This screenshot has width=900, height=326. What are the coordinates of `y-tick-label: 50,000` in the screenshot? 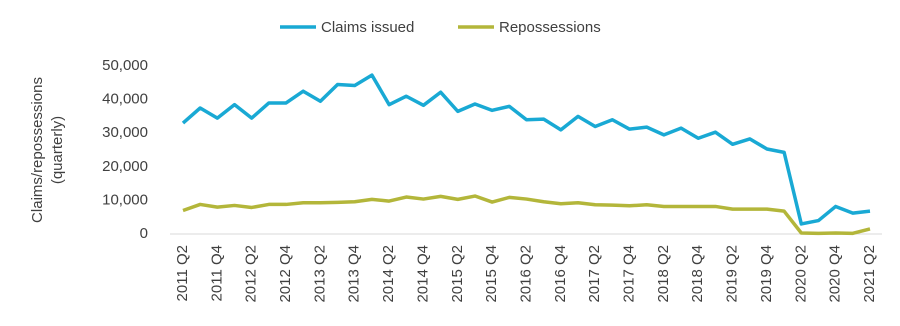 It's located at (125, 65).